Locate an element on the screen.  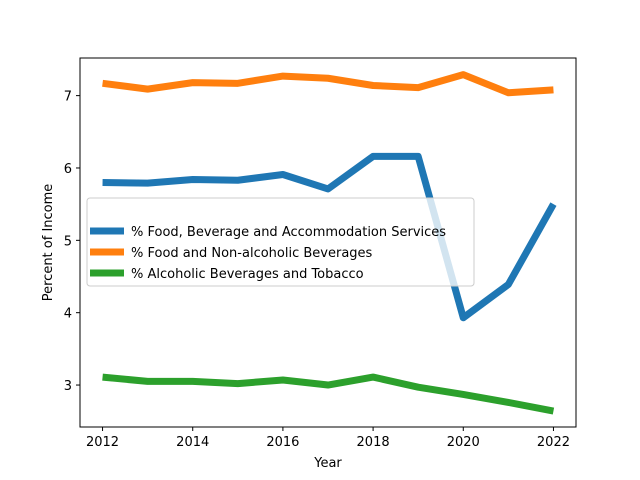
legend-box is located at coordinates (280, 242).